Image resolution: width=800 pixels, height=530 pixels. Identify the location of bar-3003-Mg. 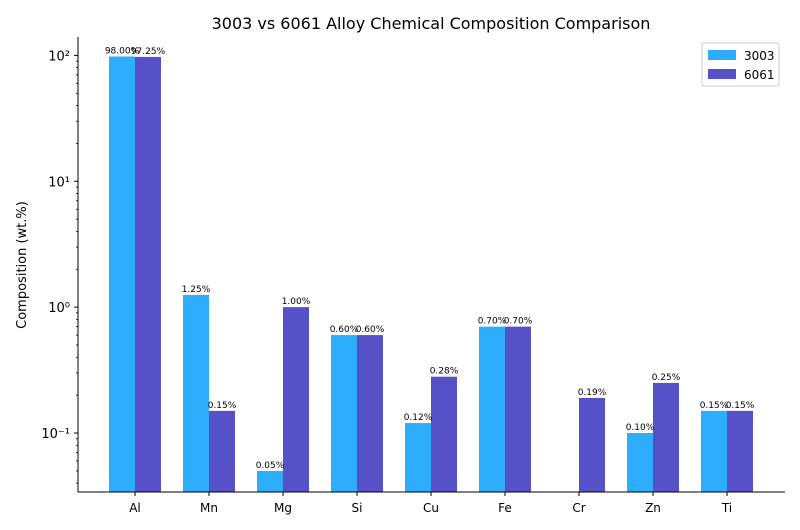
(270, 481).